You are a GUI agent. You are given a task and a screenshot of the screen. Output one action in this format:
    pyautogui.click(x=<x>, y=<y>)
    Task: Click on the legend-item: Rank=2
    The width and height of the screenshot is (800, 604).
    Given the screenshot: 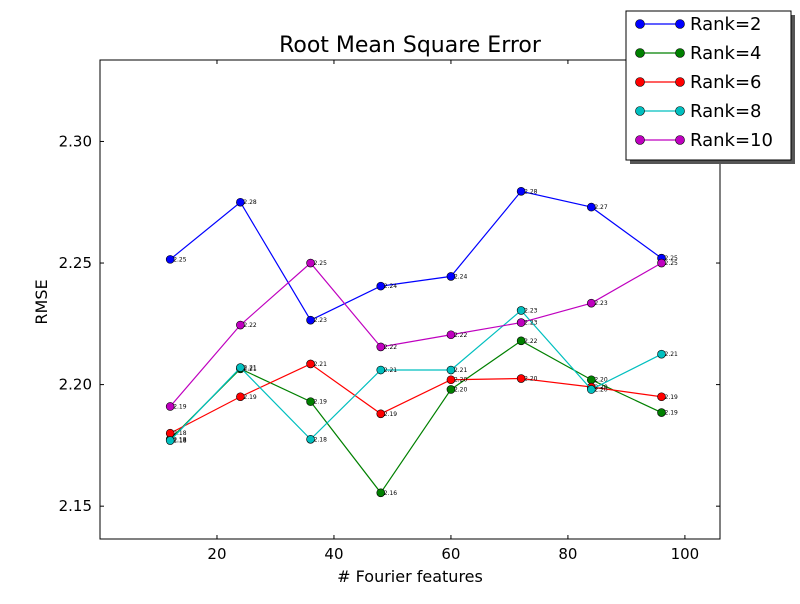 What is the action you would take?
    pyautogui.click(x=698, y=24)
    